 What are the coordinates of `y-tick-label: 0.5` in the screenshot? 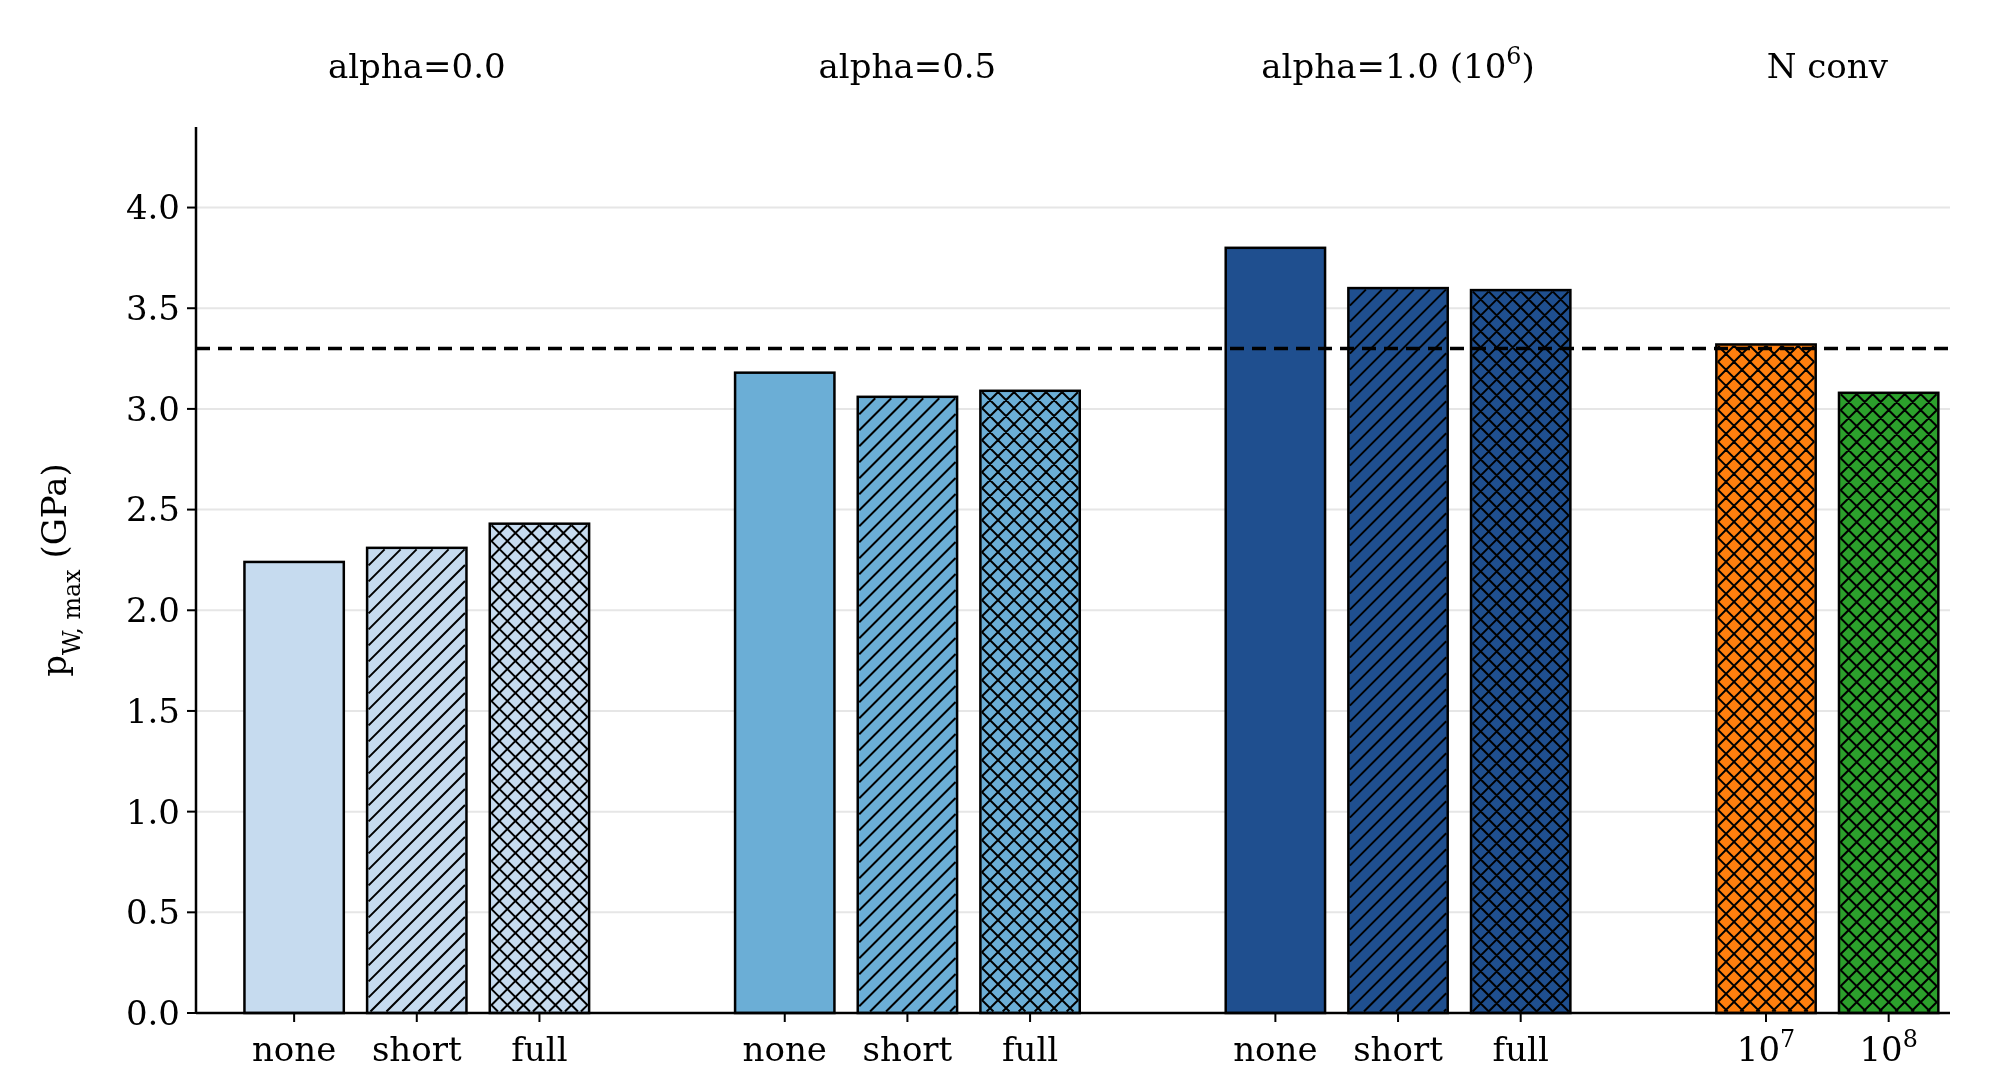 It's located at (152, 912).